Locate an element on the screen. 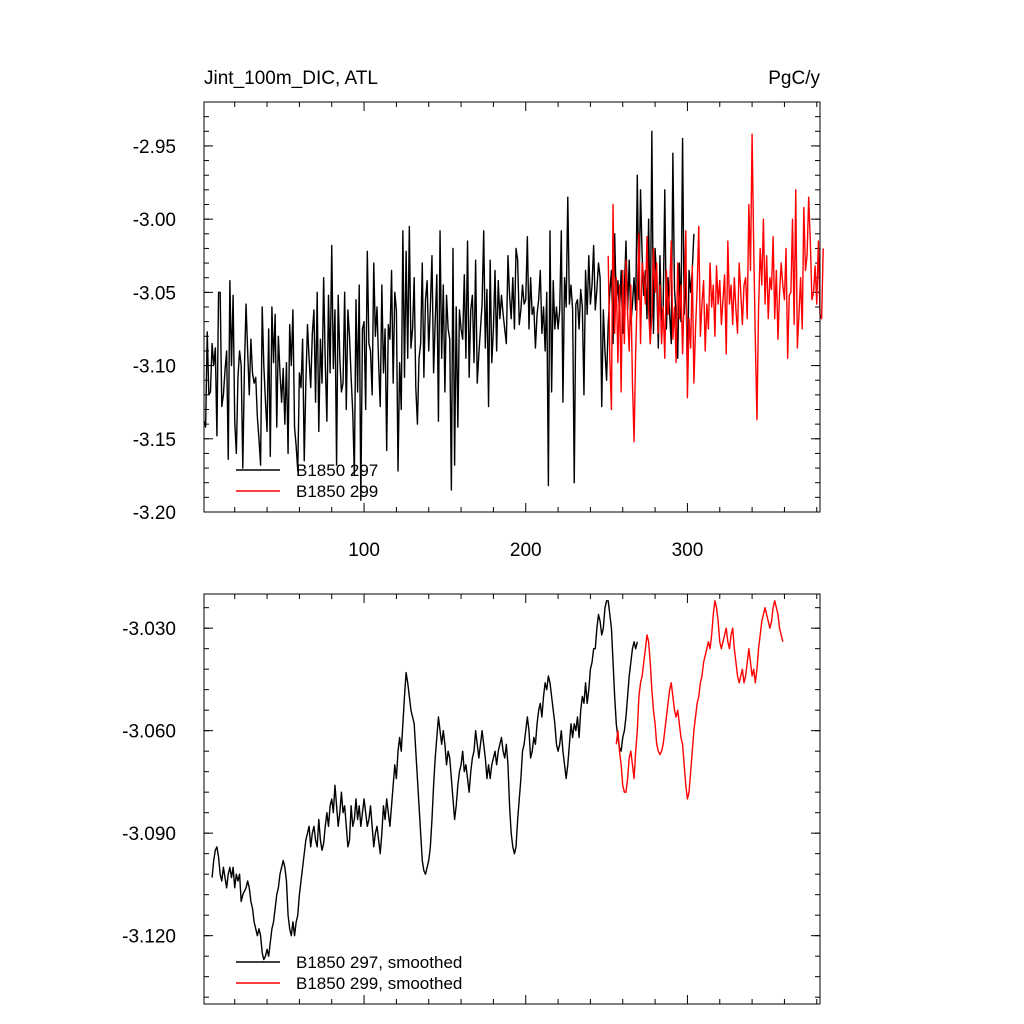 Image resolution: width=1024 pixels, height=1024 pixels. chart-title: Jint_100m_DIC, ATL is located at coordinates (291, 78).